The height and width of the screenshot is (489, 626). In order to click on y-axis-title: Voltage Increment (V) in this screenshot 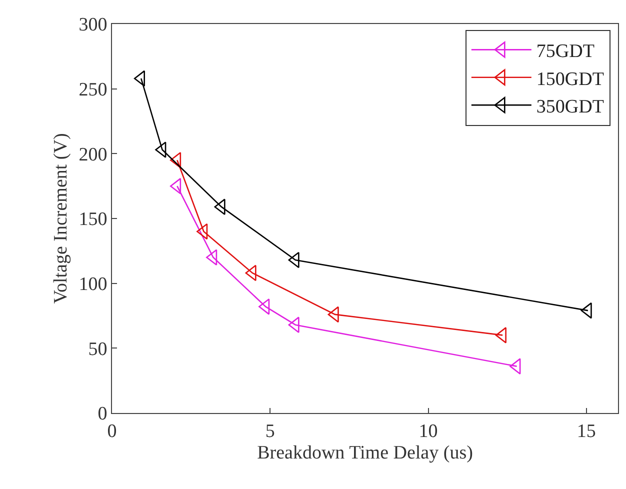, I will do `click(61, 218)`.